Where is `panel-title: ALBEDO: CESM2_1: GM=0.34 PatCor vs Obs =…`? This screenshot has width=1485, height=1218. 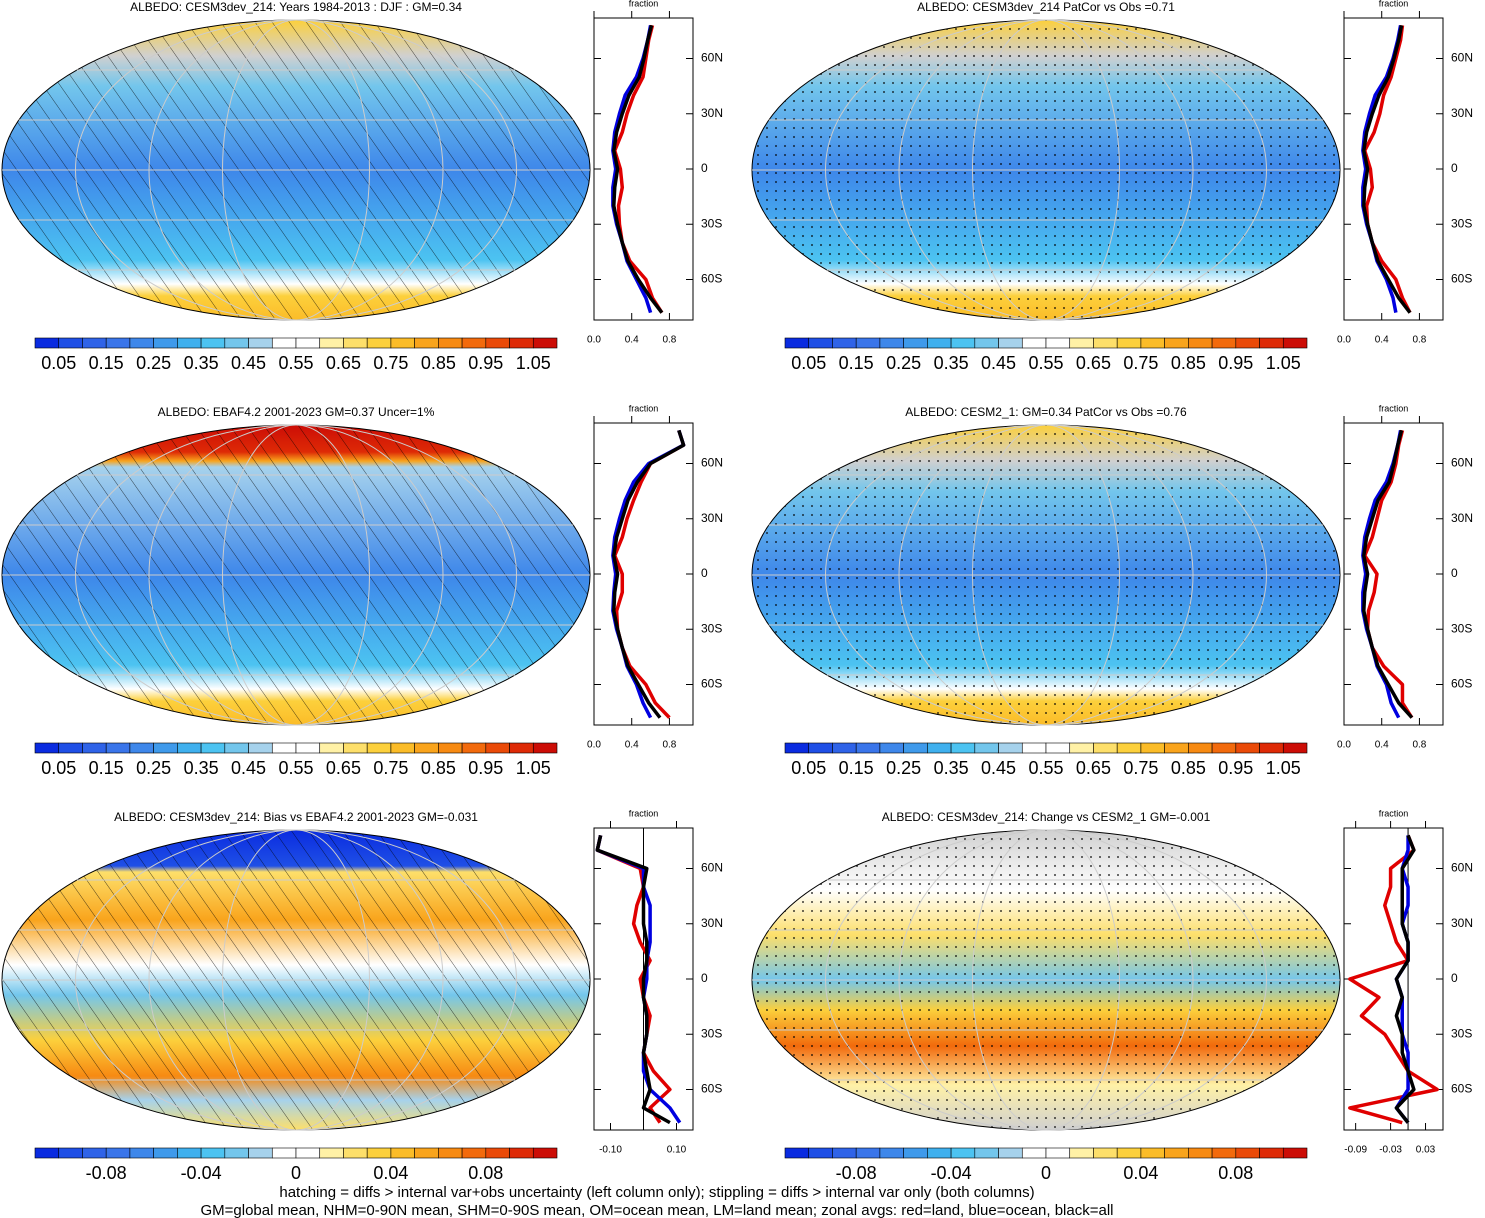 panel-title: ALBEDO: CESM2_1: GM=0.34 PatCor vs Obs =… is located at coordinates (1046, 412).